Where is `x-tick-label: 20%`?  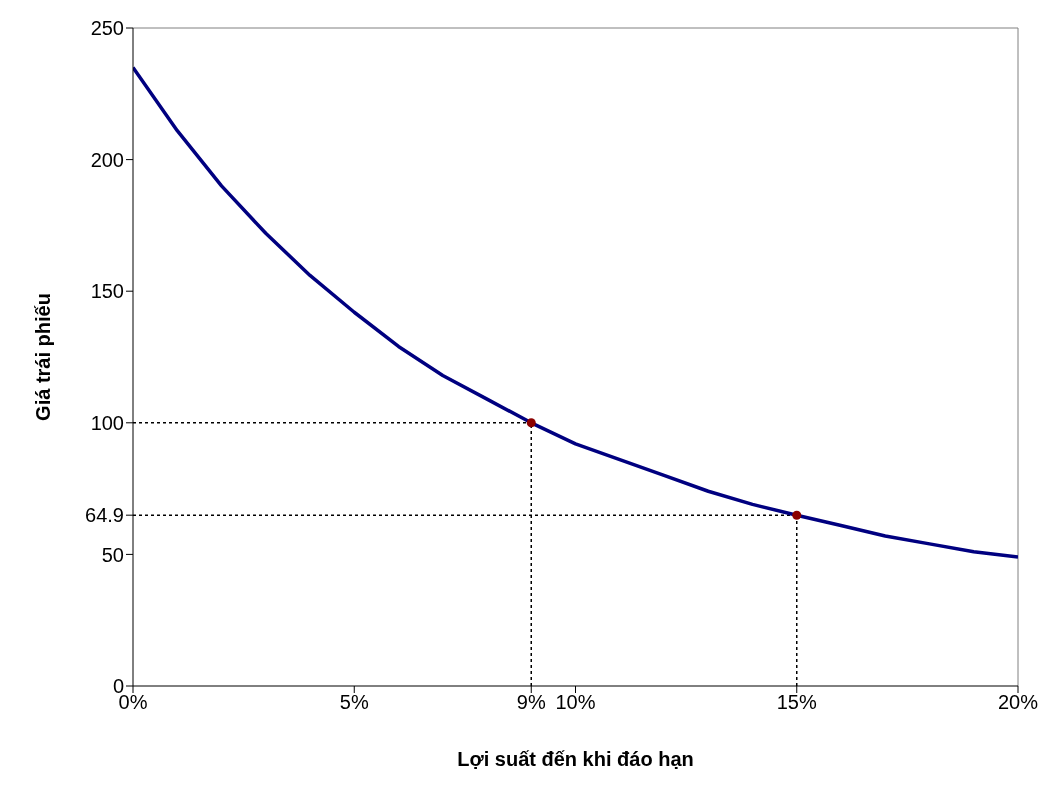
x-tick-label: 20% is located at coordinates (1018, 702).